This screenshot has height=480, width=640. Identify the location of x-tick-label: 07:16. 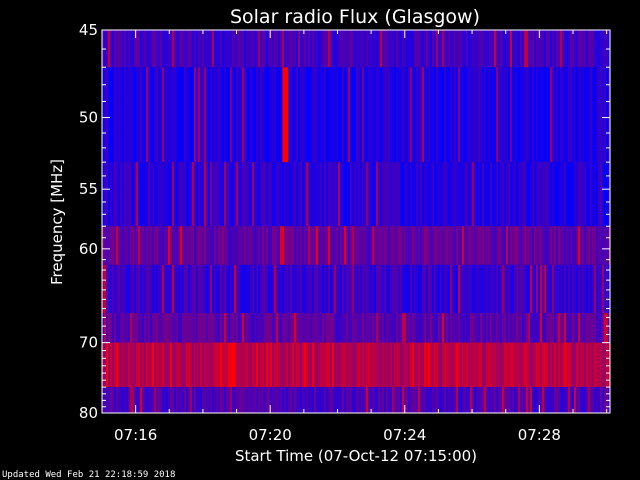
(135, 435).